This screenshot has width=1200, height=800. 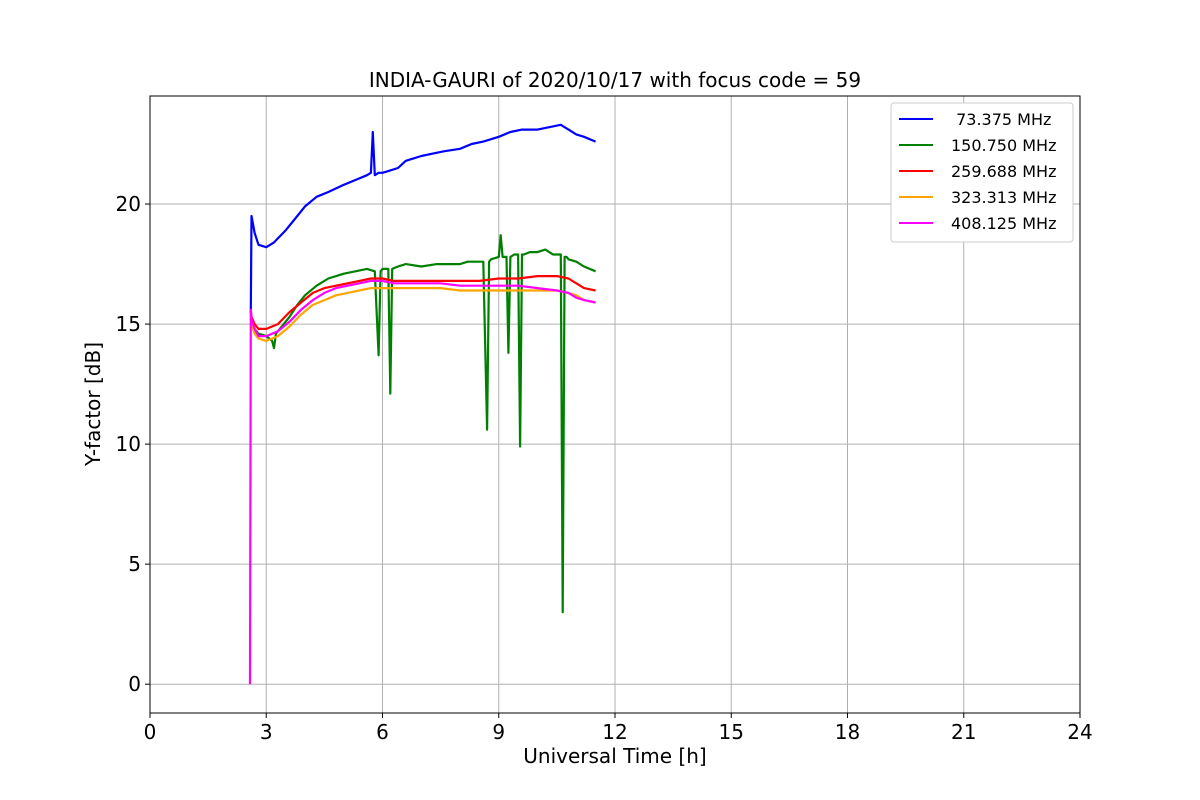 I want to click on x-tick-label: 21, so click(x=963, y=732).